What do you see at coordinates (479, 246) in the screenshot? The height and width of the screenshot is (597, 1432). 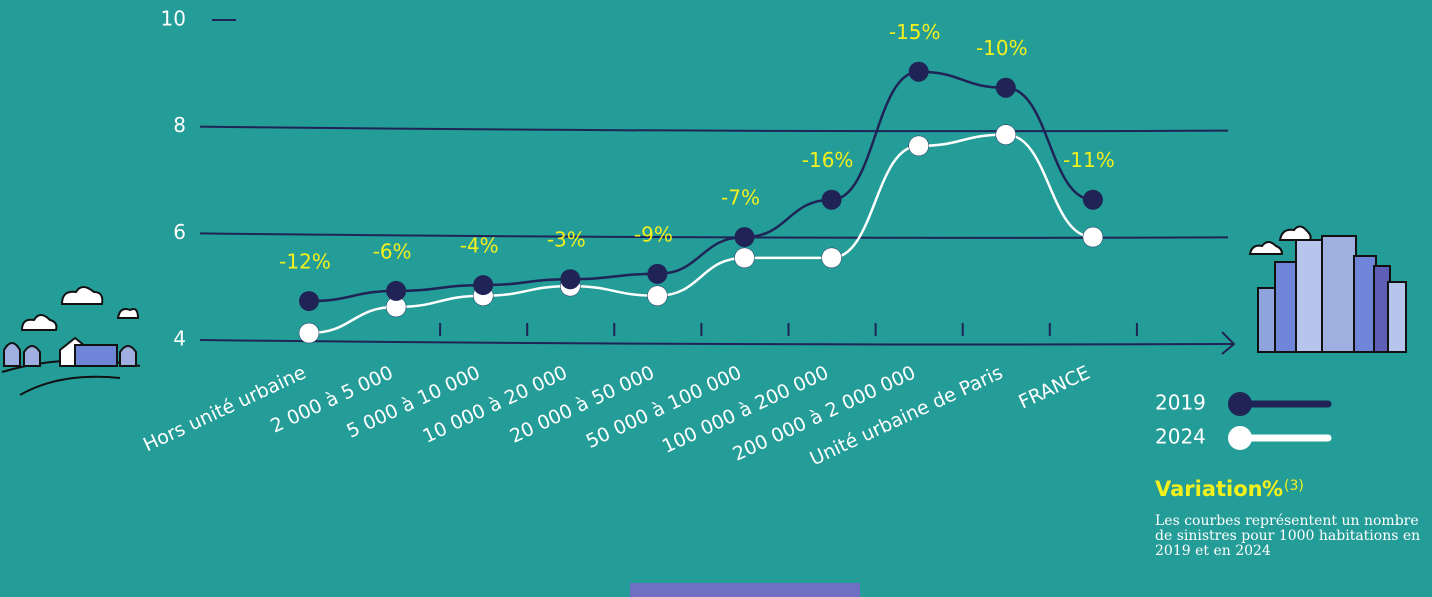 I see `variation-label: -4%` at bounding box center [479, 246].